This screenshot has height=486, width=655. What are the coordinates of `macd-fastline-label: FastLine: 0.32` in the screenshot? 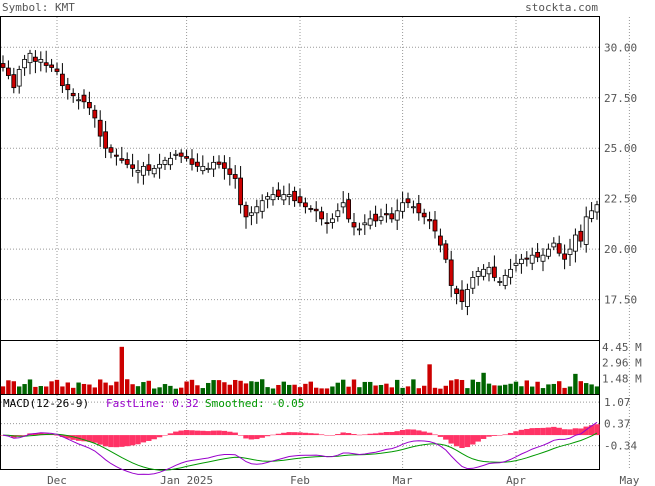 It's located at (152, 403).